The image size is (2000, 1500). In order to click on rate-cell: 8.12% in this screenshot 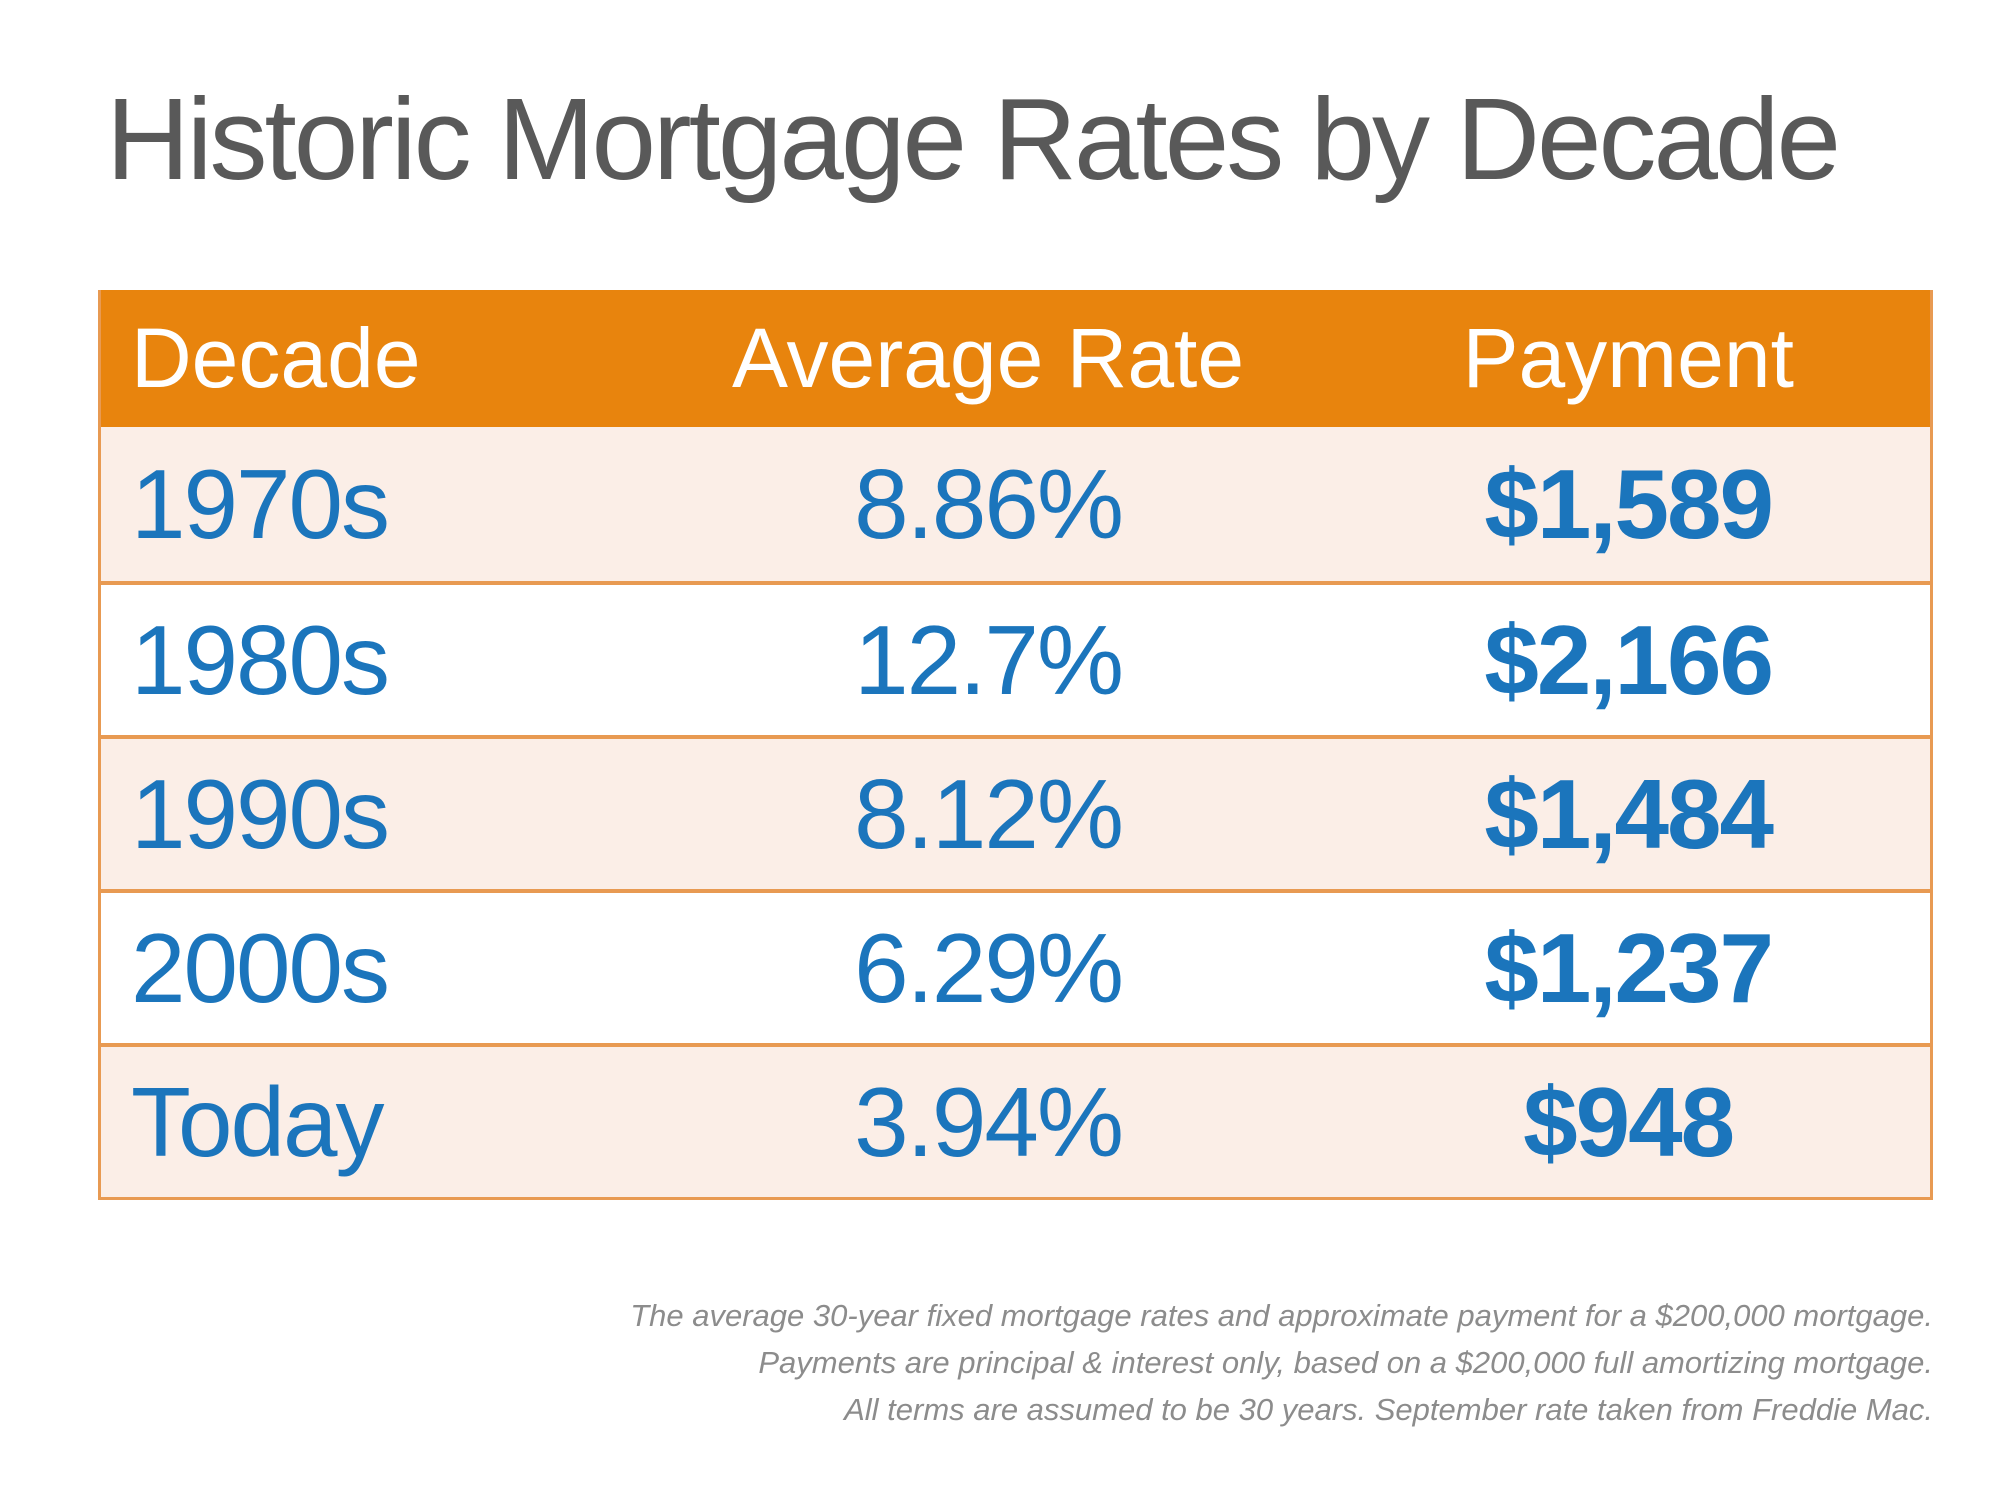, I will do `click(989, 813)`.